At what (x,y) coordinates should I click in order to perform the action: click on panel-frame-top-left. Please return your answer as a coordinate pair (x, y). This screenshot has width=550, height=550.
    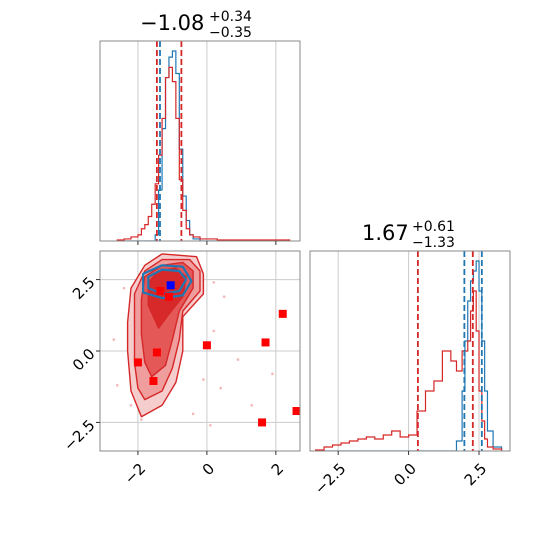
    Looking at the image, I should click on (200, 141).